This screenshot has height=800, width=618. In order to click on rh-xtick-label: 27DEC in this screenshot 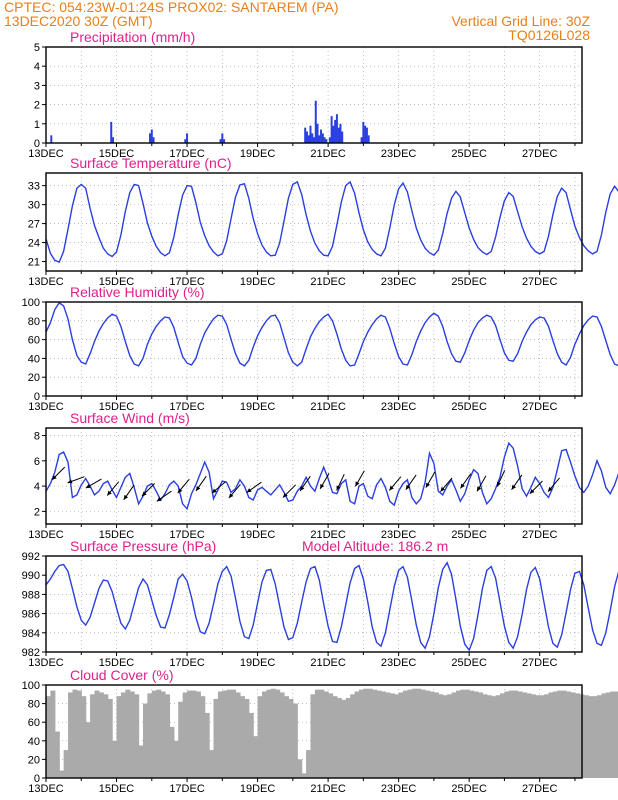, I will do `click(540, 407)`.